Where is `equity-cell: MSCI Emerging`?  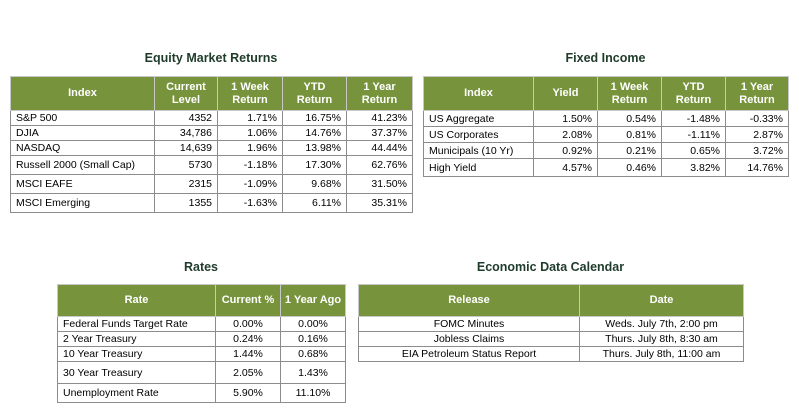 equity-cell: MSCI Emerging is located at coordinates (82, 203).